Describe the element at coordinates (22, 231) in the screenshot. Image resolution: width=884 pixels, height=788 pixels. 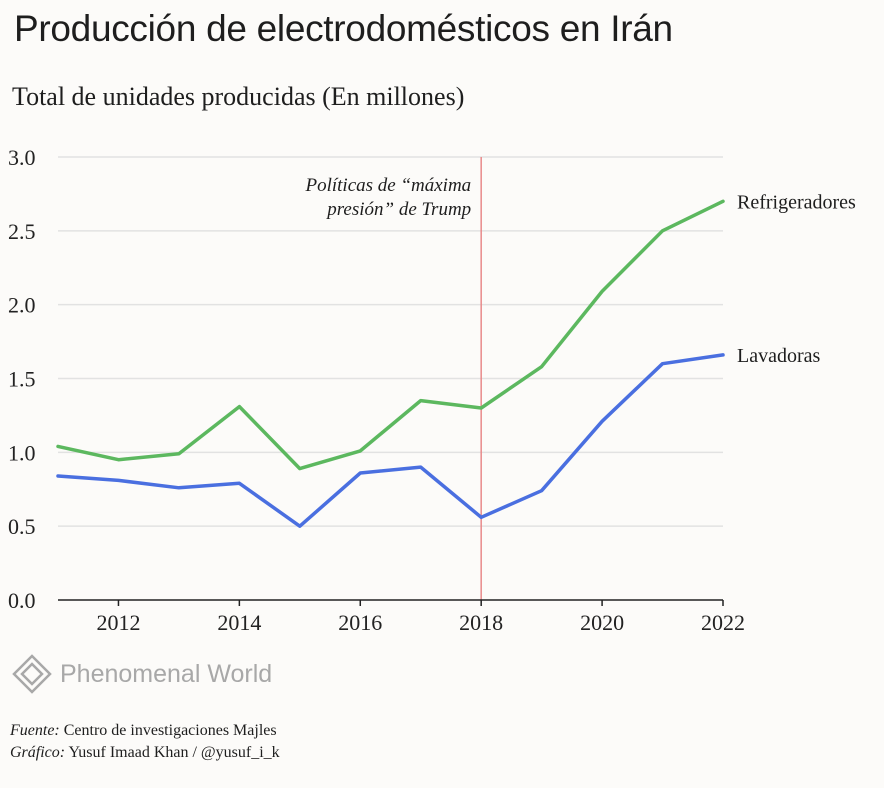
I see `y-tick-label: 2.5` at that location.